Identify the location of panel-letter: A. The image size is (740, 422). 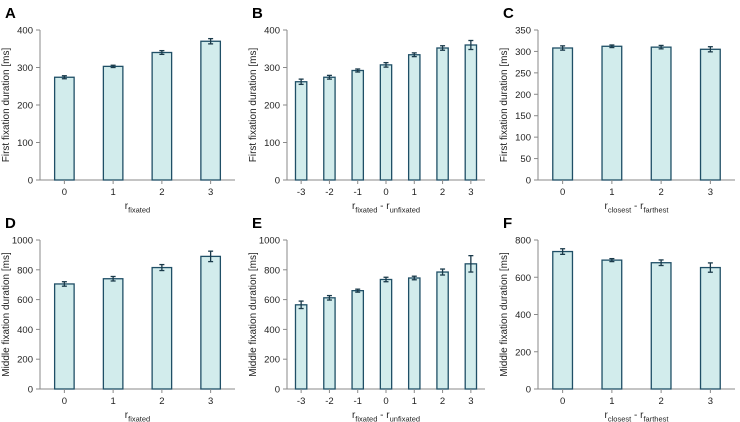
(10, 13).